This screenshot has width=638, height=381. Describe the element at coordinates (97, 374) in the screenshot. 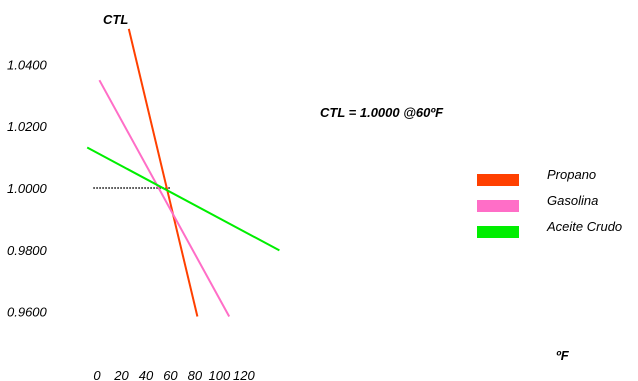

I see `x-tick-label: 0` at that location.